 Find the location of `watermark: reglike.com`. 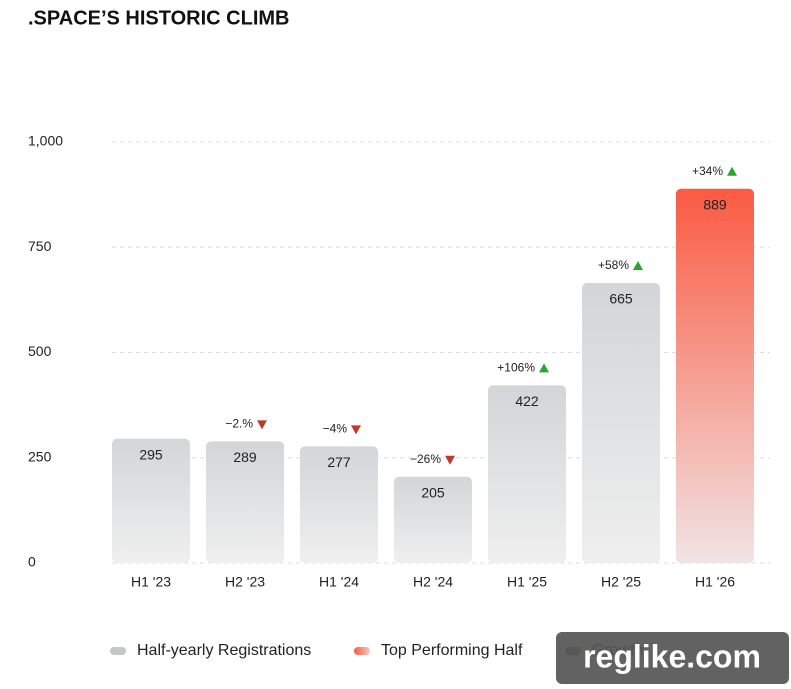

watermark: reglike.com is located at coordinates (672, 656).